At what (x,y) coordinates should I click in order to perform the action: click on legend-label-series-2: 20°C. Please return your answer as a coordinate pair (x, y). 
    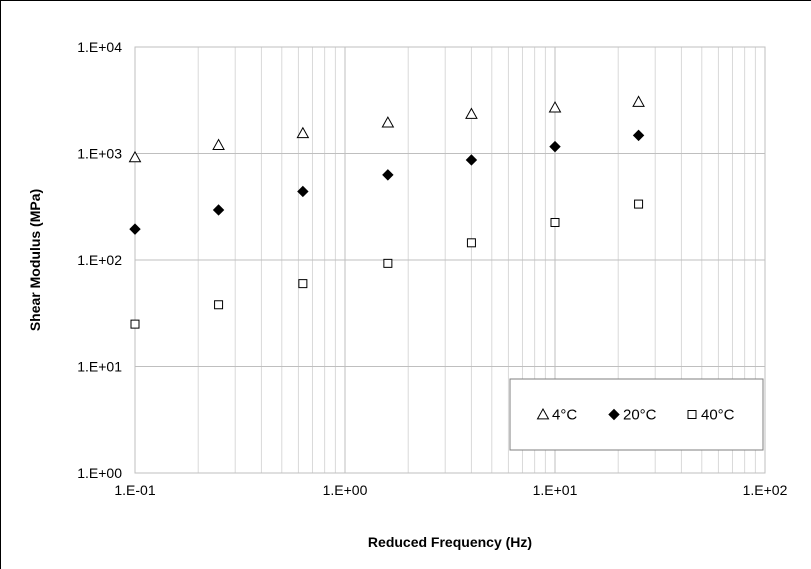
    Looking at the image, I should click on (640, 415).